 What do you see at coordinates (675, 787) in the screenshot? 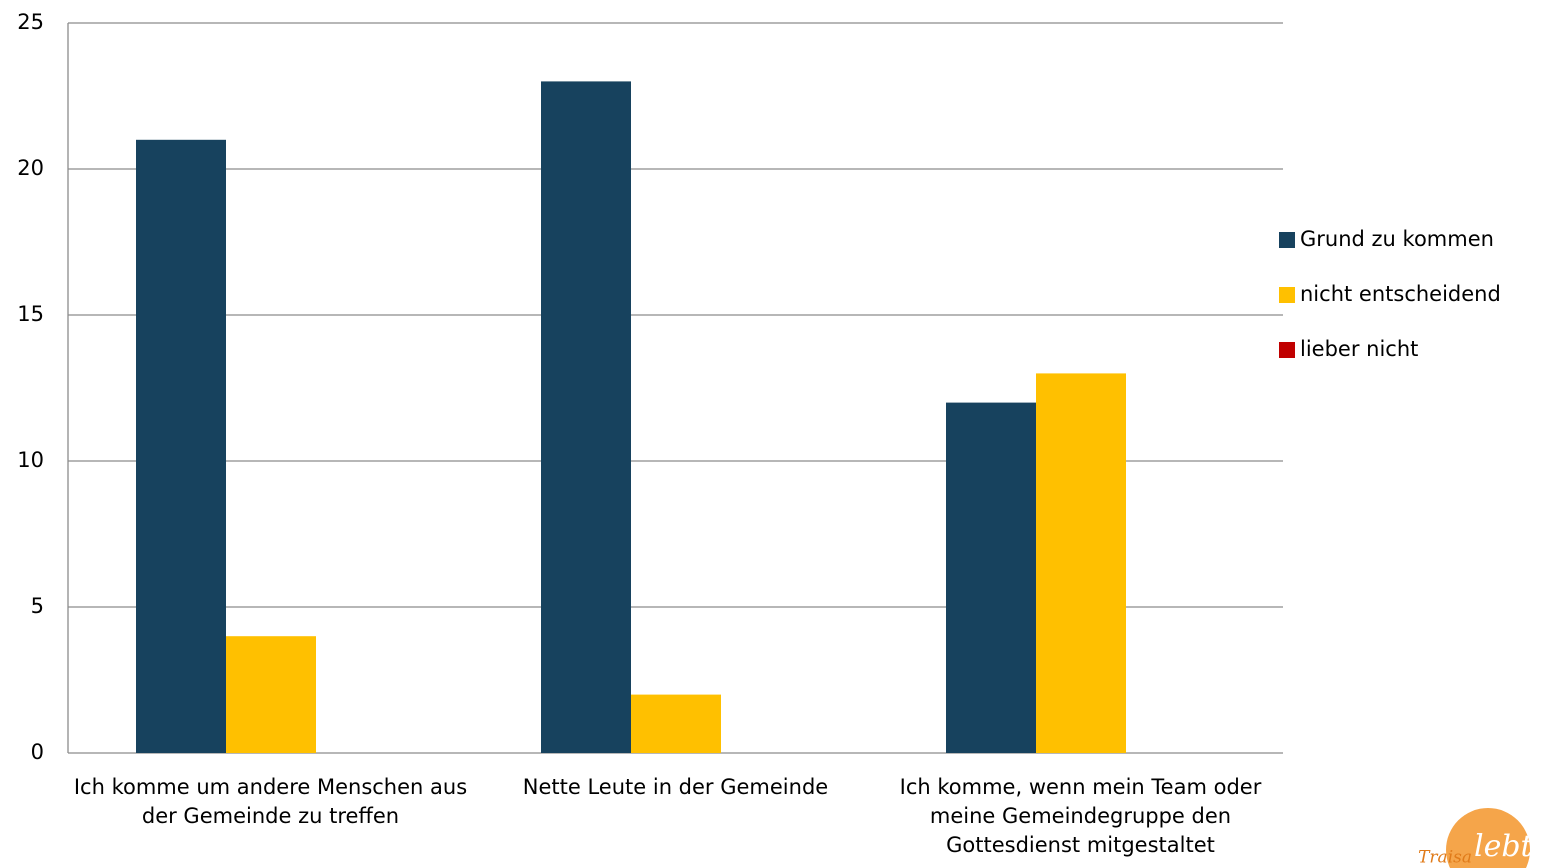
I see `x-tick-label: Nette Leute in der Gemeinde` at bounding box center [675, 787].